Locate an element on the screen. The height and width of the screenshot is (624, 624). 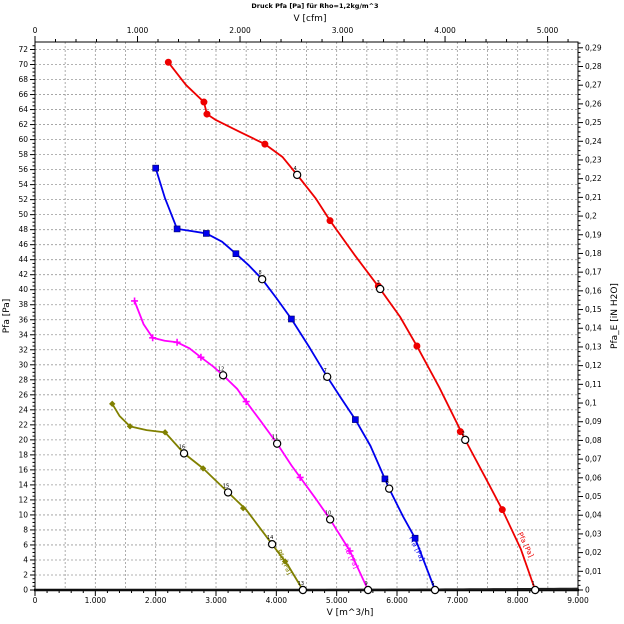
left-tick-label: 46 is located at coordinates (23, 244).